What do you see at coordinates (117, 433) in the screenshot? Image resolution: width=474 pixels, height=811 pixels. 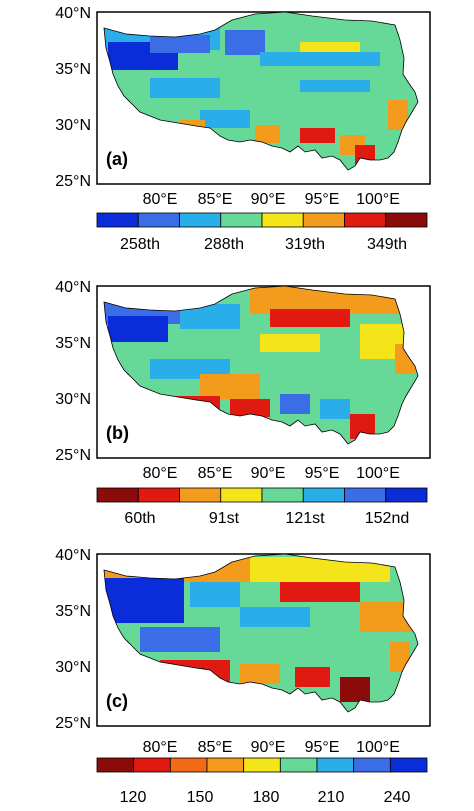 I see `panel-label: (b)` at bounding box center [117, 433].